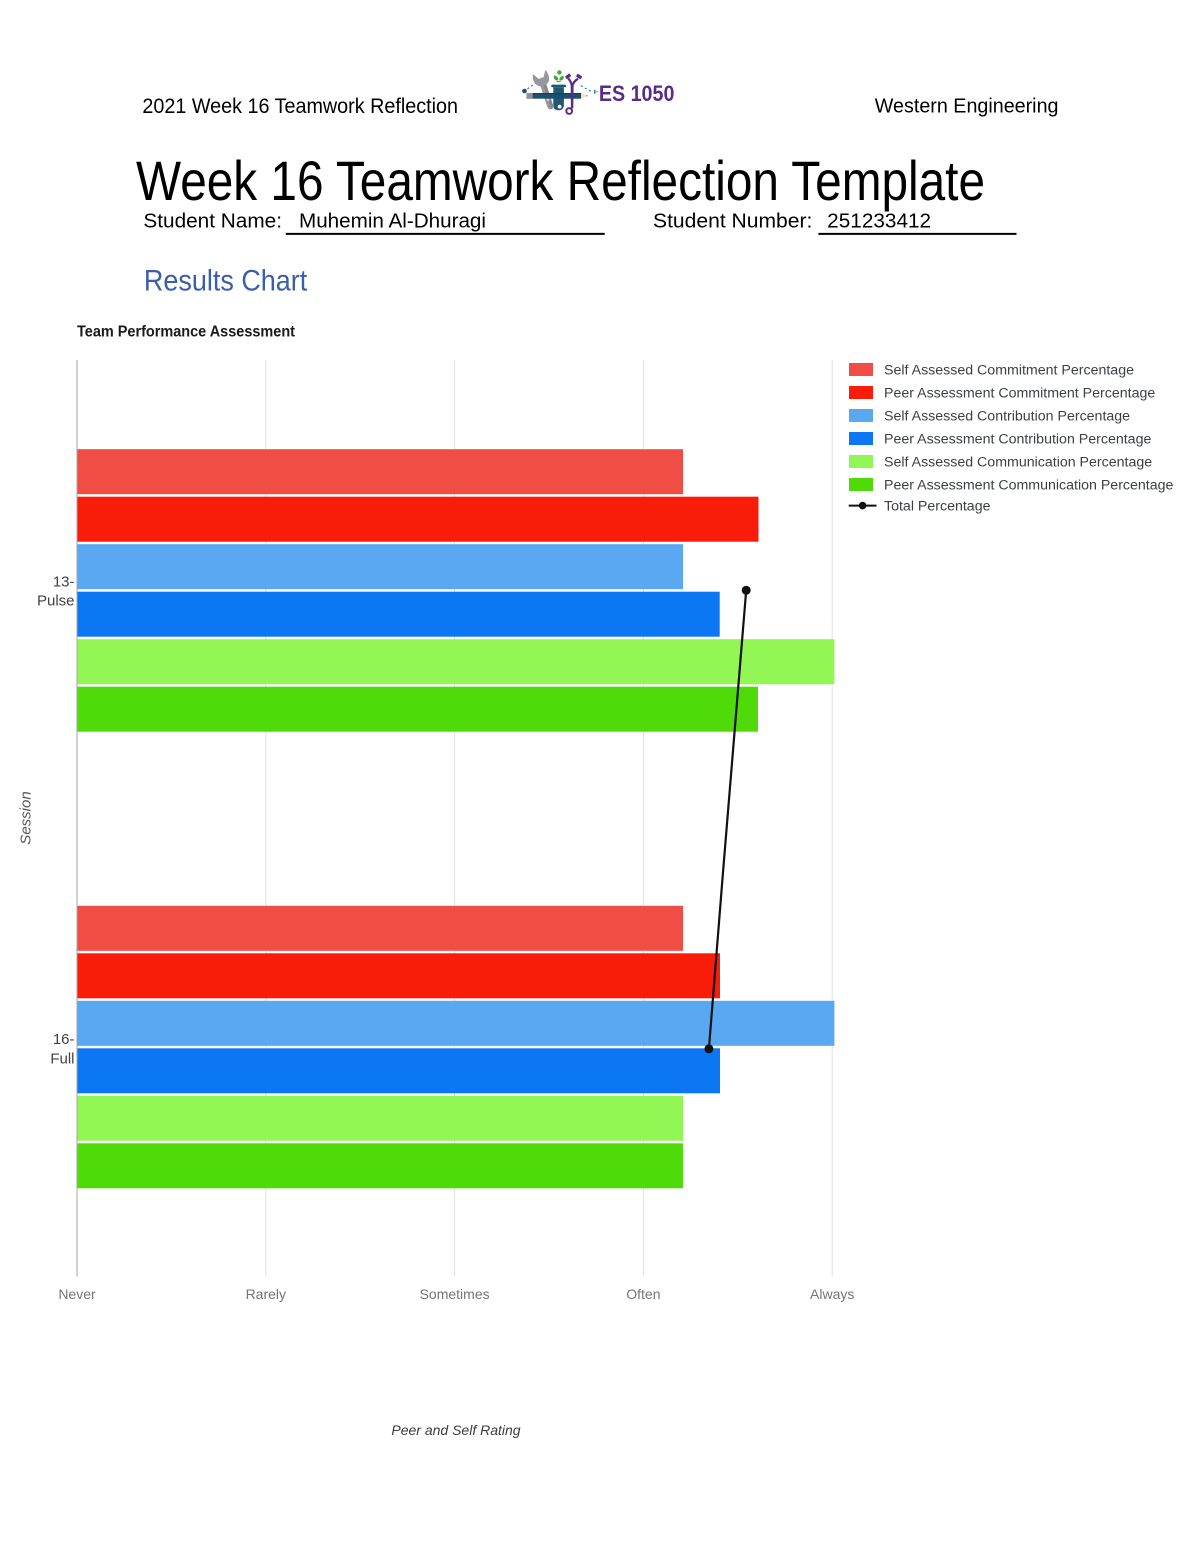 The width and height of the screenshot is (1200, 1553). Describe the element at coordinates (967, 106) in the screenshot. I see `svg-text: Western Engineering` at that location.